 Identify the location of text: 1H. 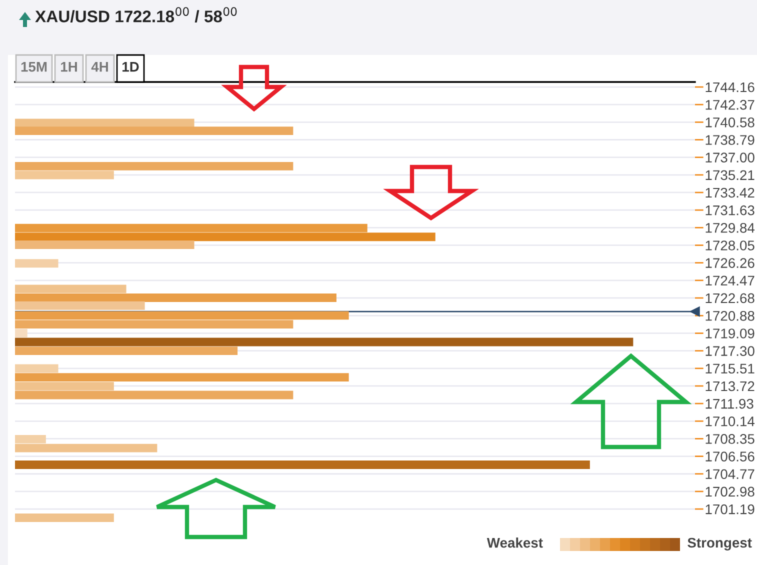
(69, 67).